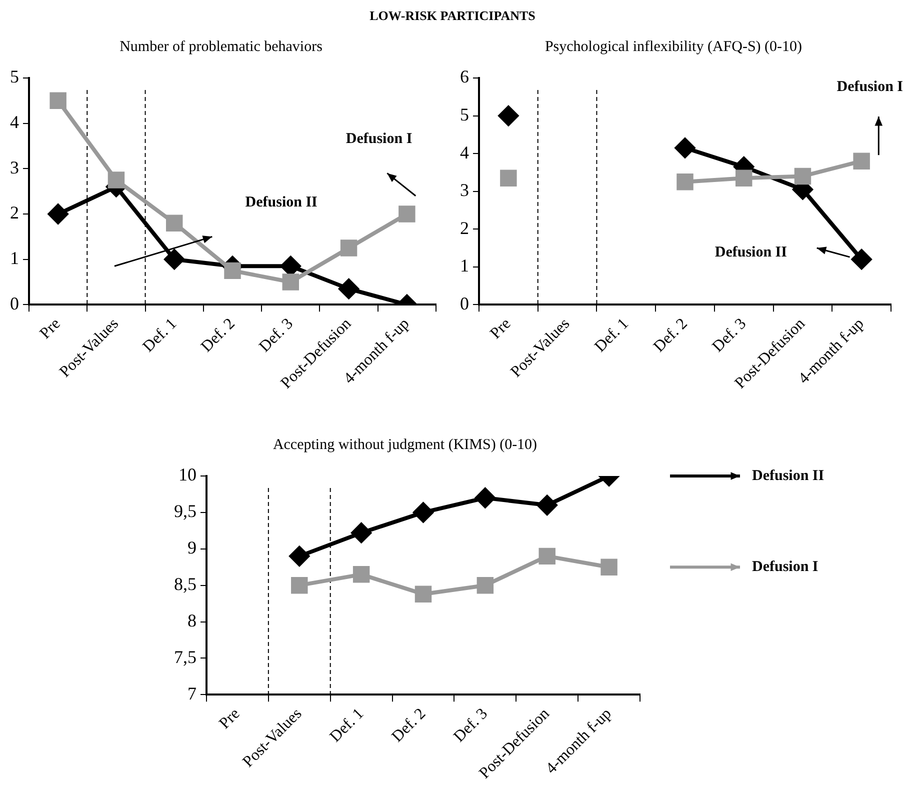  What do you see at coordinates (187, 474) in the screenshot?
I see `y-tick-label: 10` at bounding box center [187, 474].